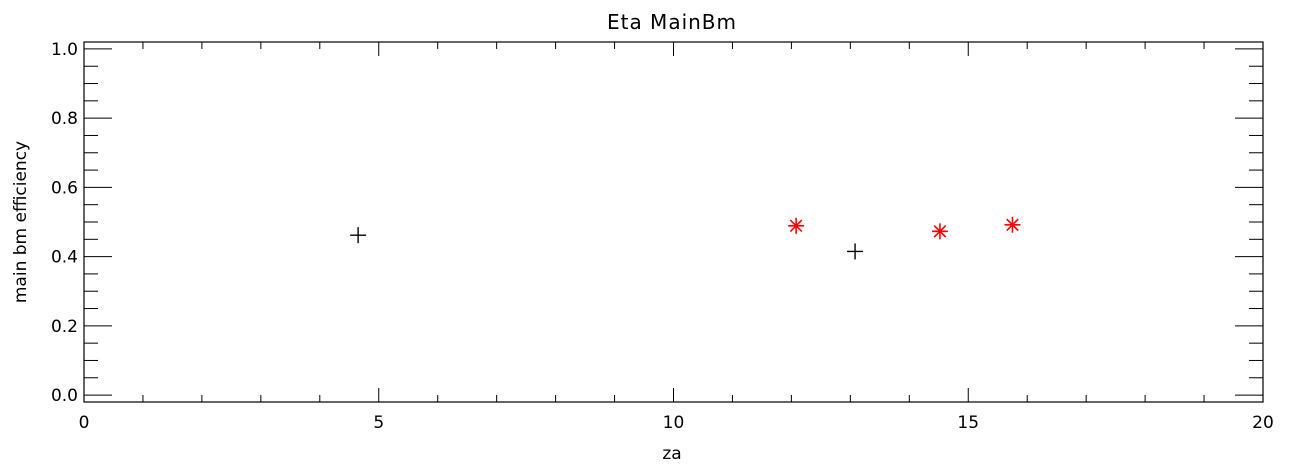 This screenshot has width=1291, height=468. What do you see at coordinates (64, 188) in the screenshot?
I see `y-tick-label: 0.6` at bounding box center [64, 188].